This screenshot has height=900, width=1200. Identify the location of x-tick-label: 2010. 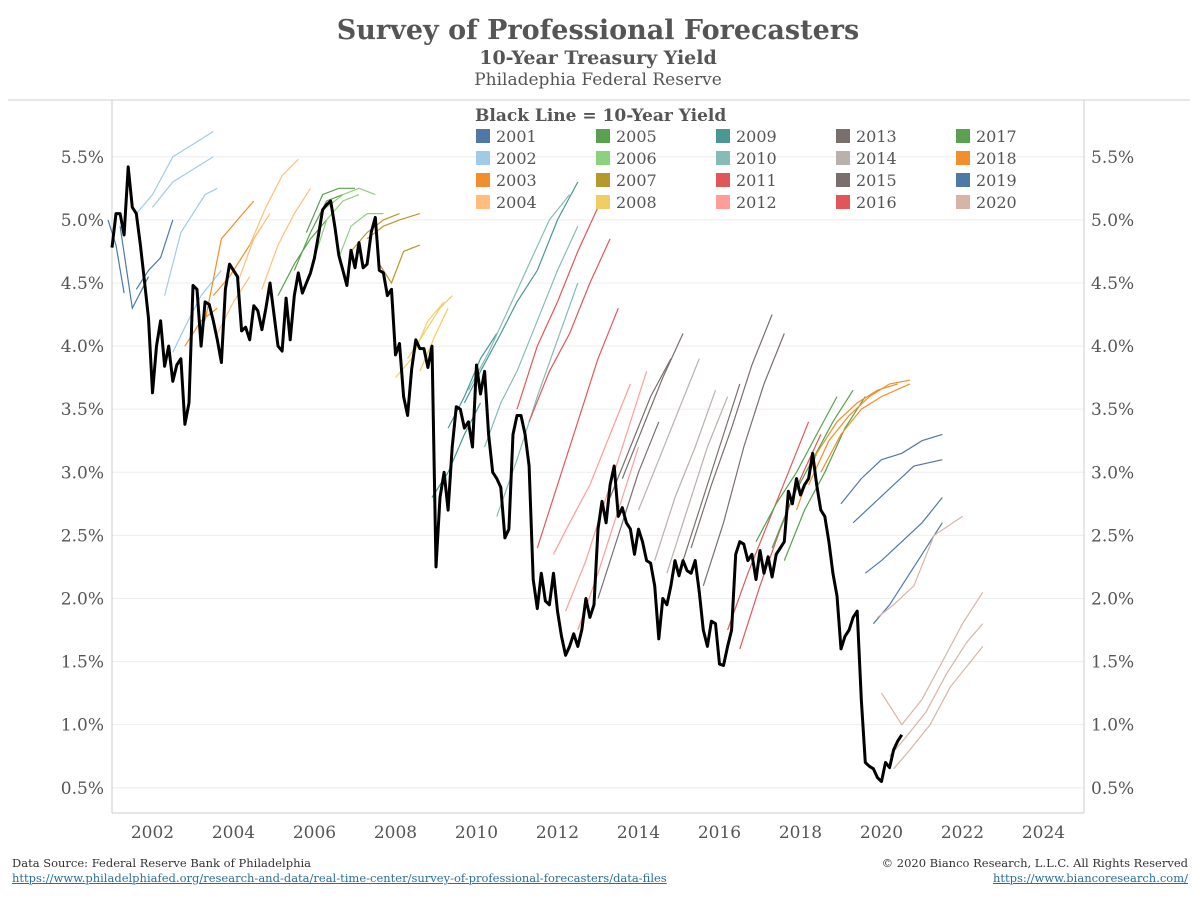
(476, 833).